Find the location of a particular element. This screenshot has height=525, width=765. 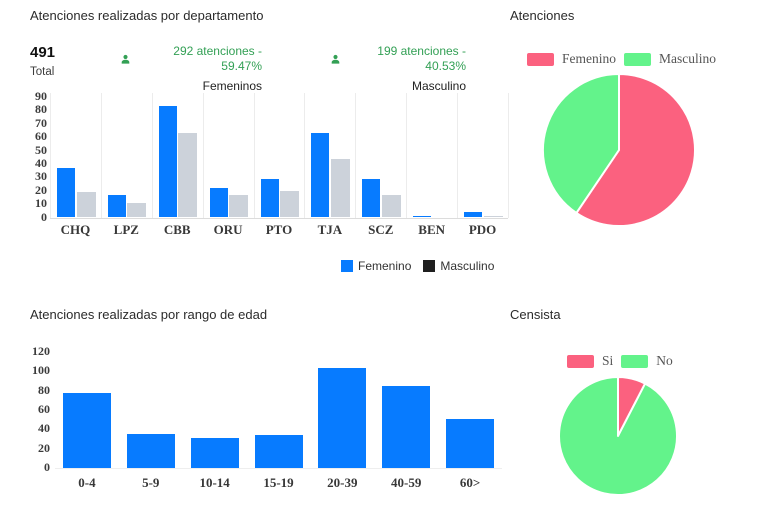

pie-censista-title: Censista is located at coordinates (535, 314).